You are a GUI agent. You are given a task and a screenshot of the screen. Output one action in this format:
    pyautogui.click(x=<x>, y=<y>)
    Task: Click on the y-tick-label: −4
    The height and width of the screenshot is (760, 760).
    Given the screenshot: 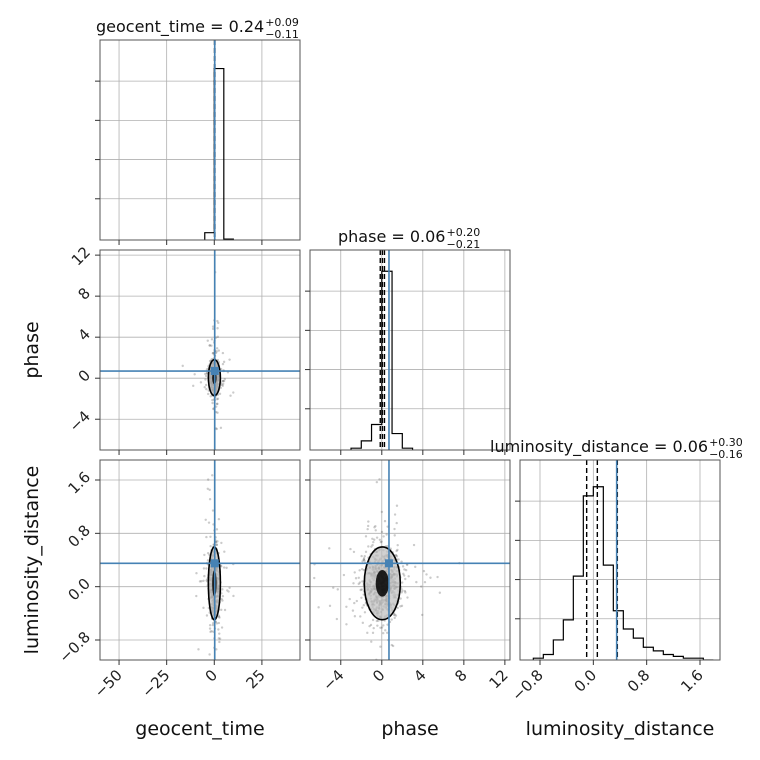 What is the action you would take?
    pyautogui.click(x=80, y=421)
    